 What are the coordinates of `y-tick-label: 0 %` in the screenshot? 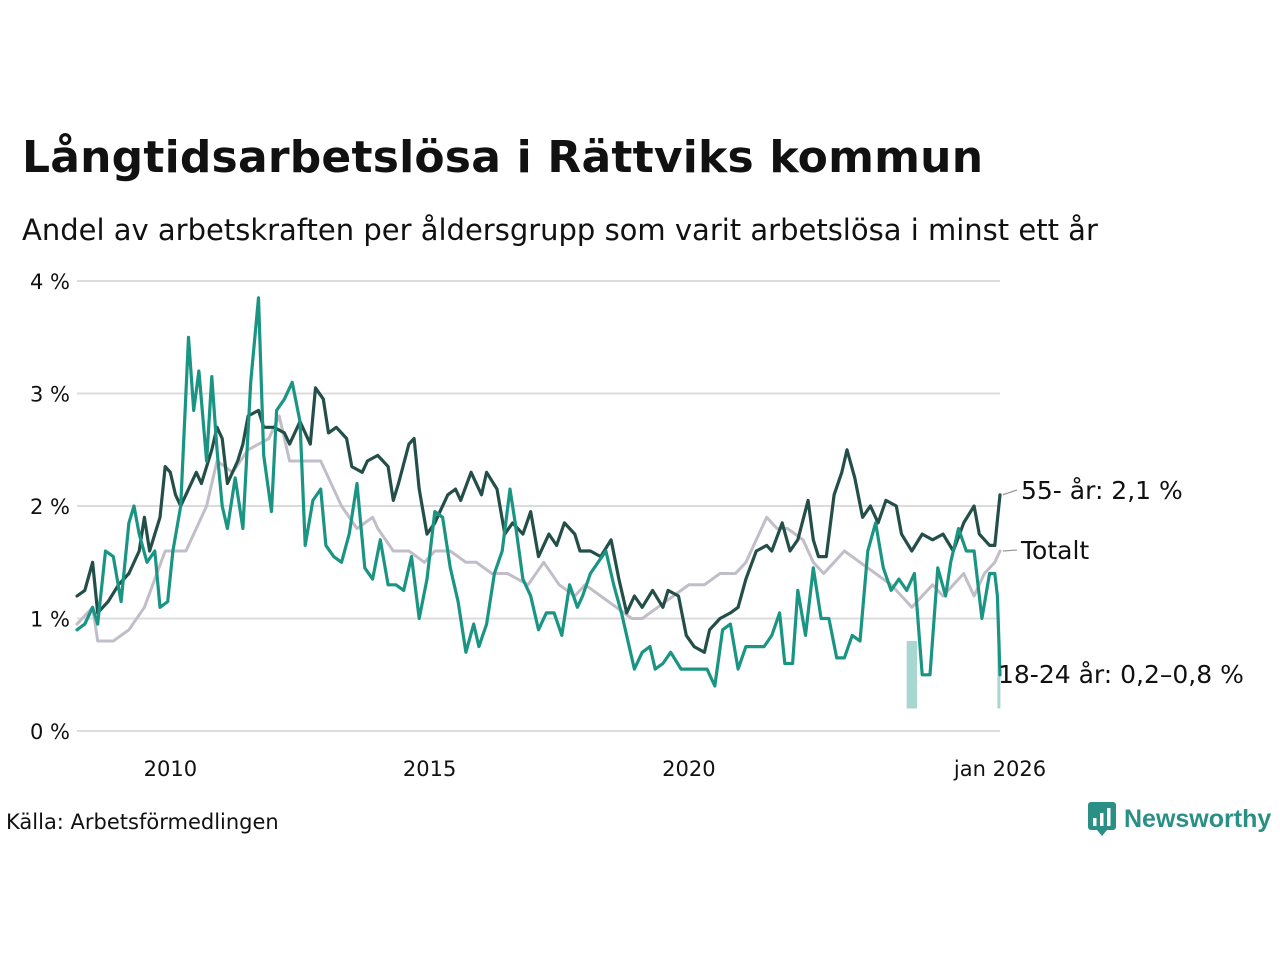 It's located at (50, 732).